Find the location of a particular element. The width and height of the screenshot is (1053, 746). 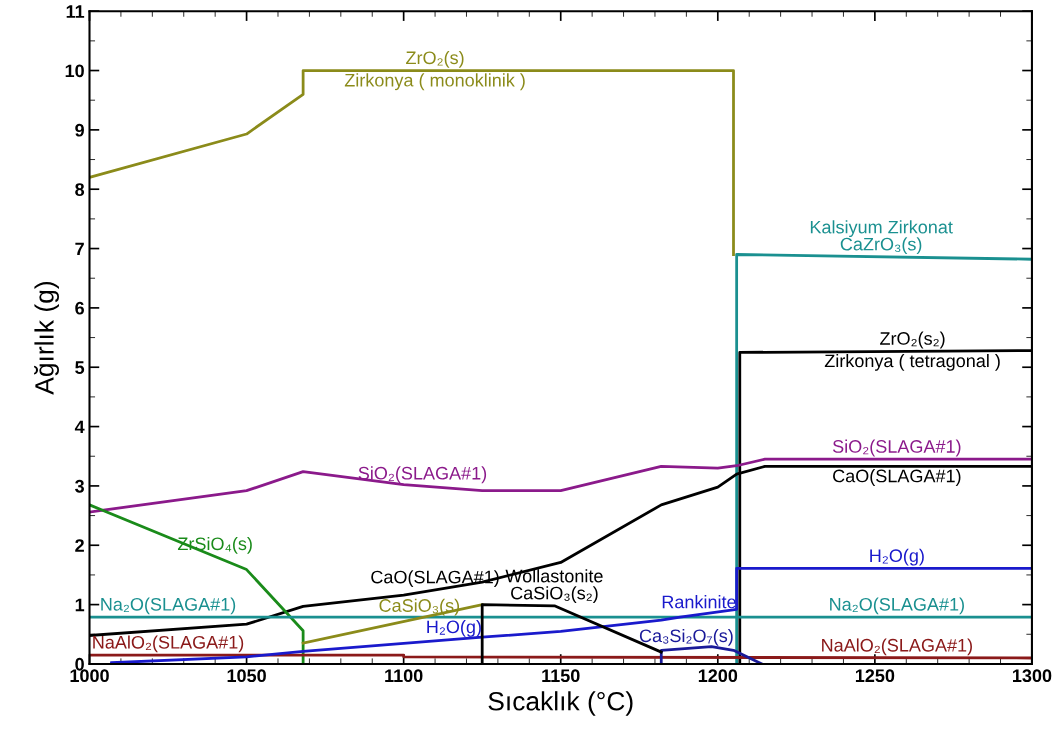

annotation: Zirkonya ( tetragonal ) is located at coordinates (912, 362).